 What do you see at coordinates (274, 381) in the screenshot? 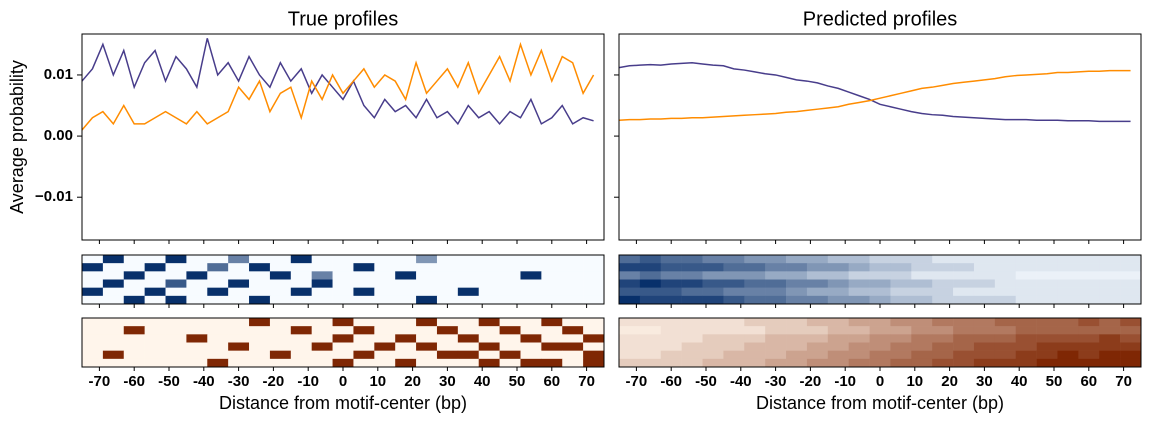
I see `x-tick-label: -20` at bounding box center [274, 381].